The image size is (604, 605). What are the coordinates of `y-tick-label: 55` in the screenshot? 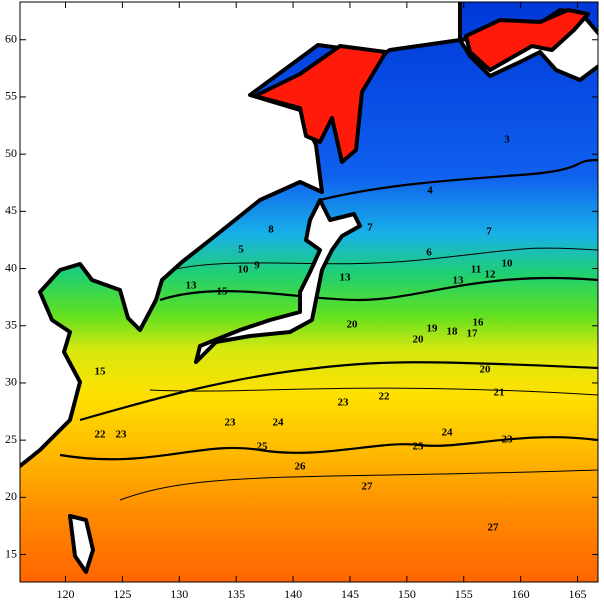 It's located at (11, 96).